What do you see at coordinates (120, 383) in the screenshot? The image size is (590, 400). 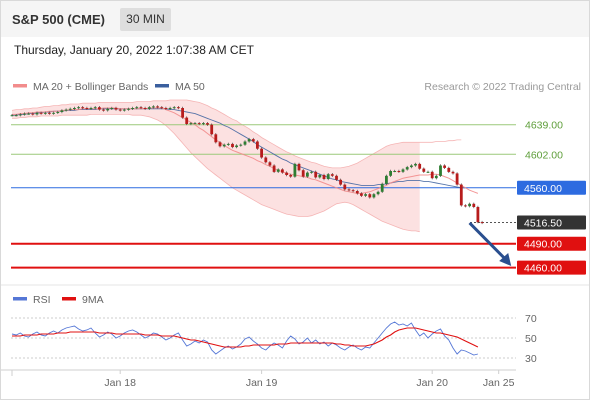 I see `x-tick-label-Jan-18: Jan 18` at bounding box center [120, 383].